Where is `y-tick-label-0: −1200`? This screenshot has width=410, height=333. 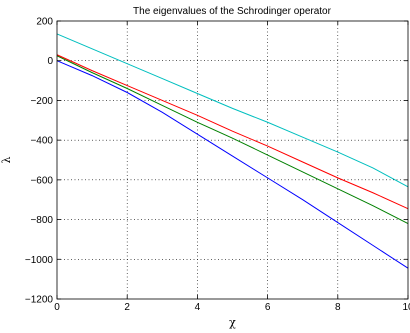
y-tick-label-0: −1200 is located at coordinates (39, 300).